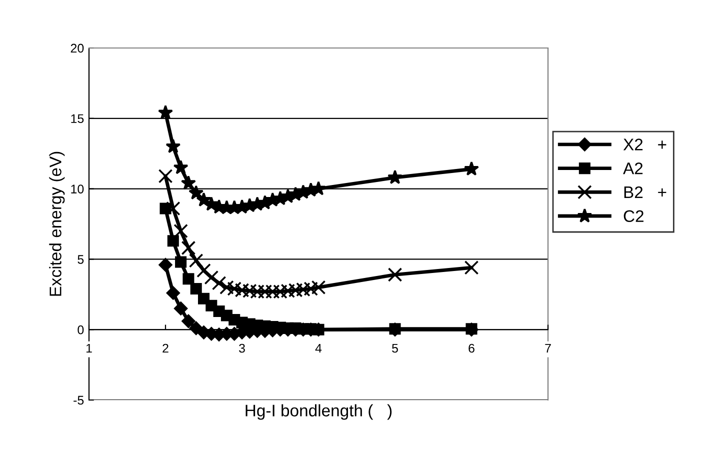  I want to click on y-tick-label: -5, so click(79, 400).